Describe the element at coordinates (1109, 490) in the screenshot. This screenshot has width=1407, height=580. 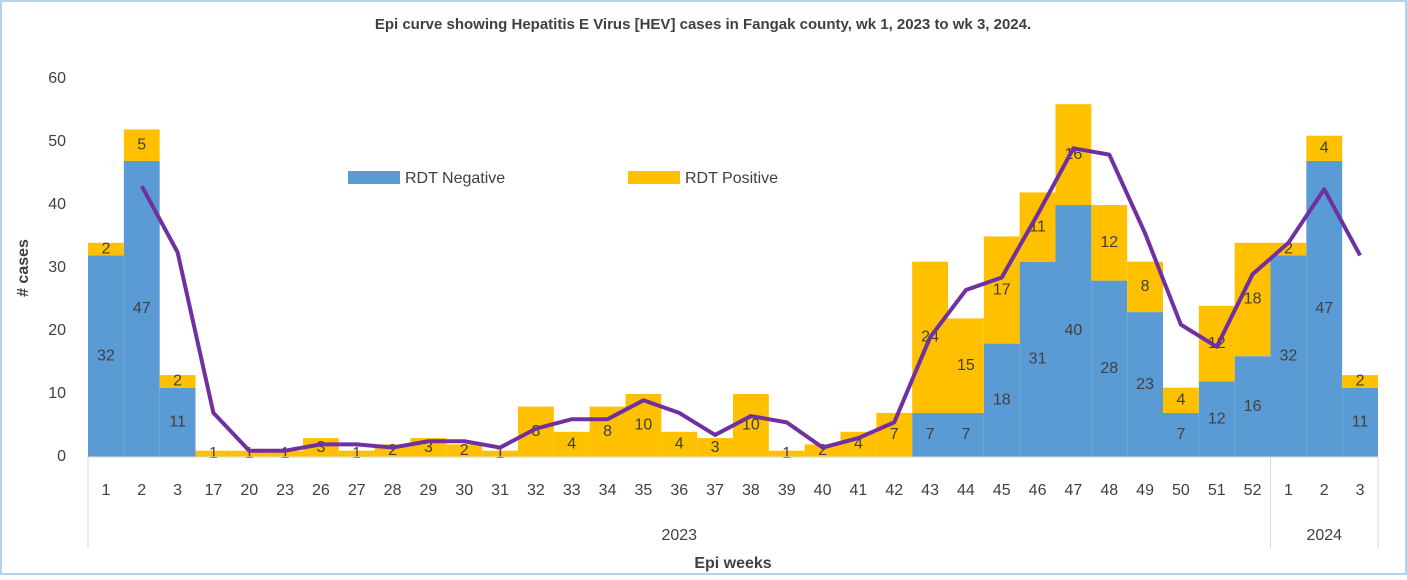
I see `x-tick-label: 48` at that location.